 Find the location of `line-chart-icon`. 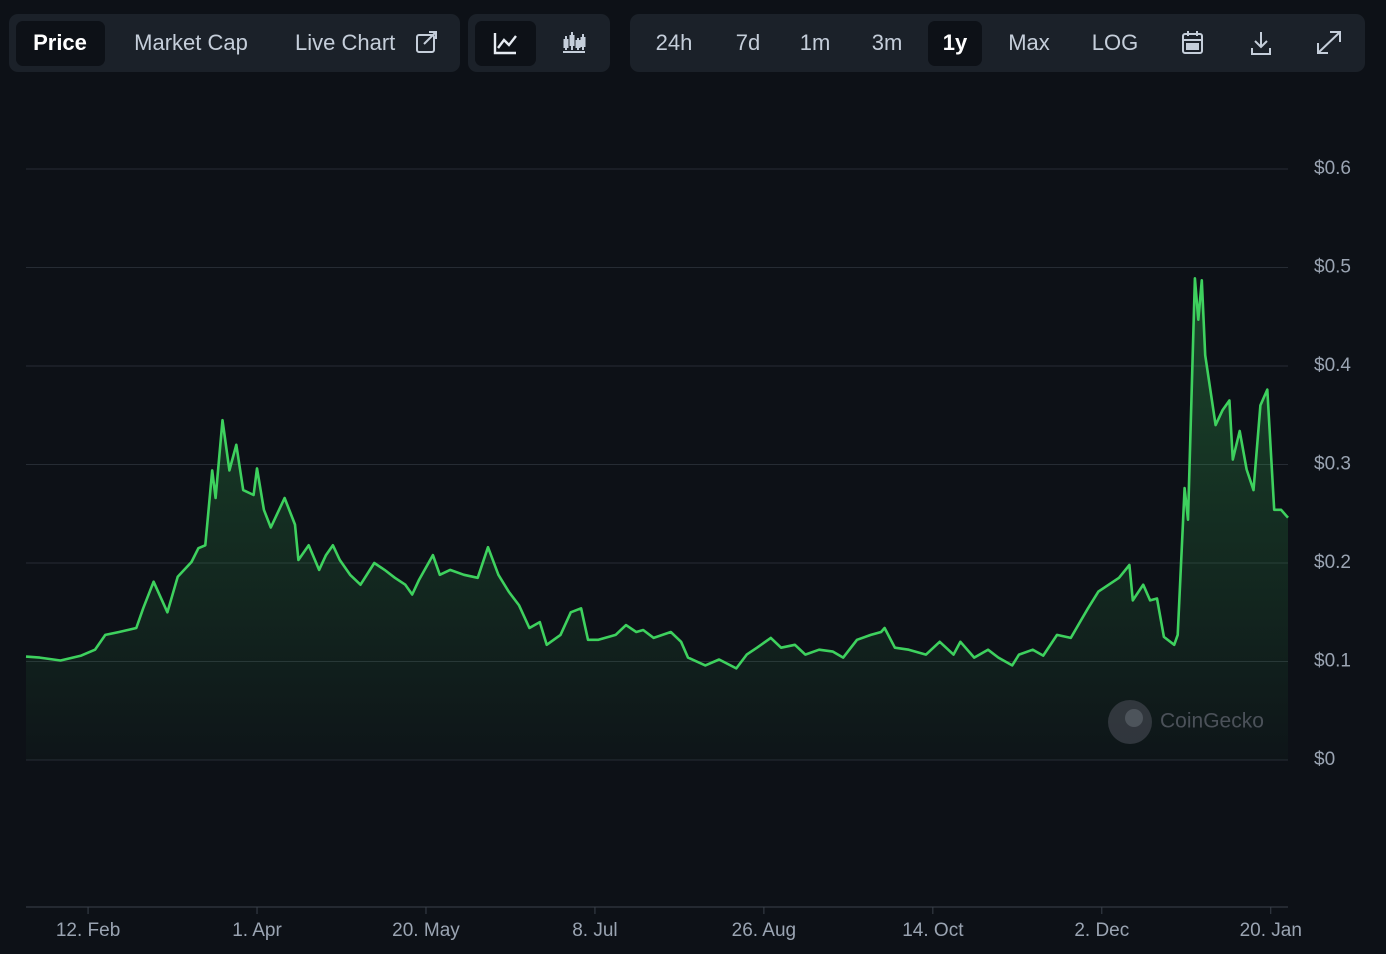

line-chart-icon is located at coordinates (505, 44).